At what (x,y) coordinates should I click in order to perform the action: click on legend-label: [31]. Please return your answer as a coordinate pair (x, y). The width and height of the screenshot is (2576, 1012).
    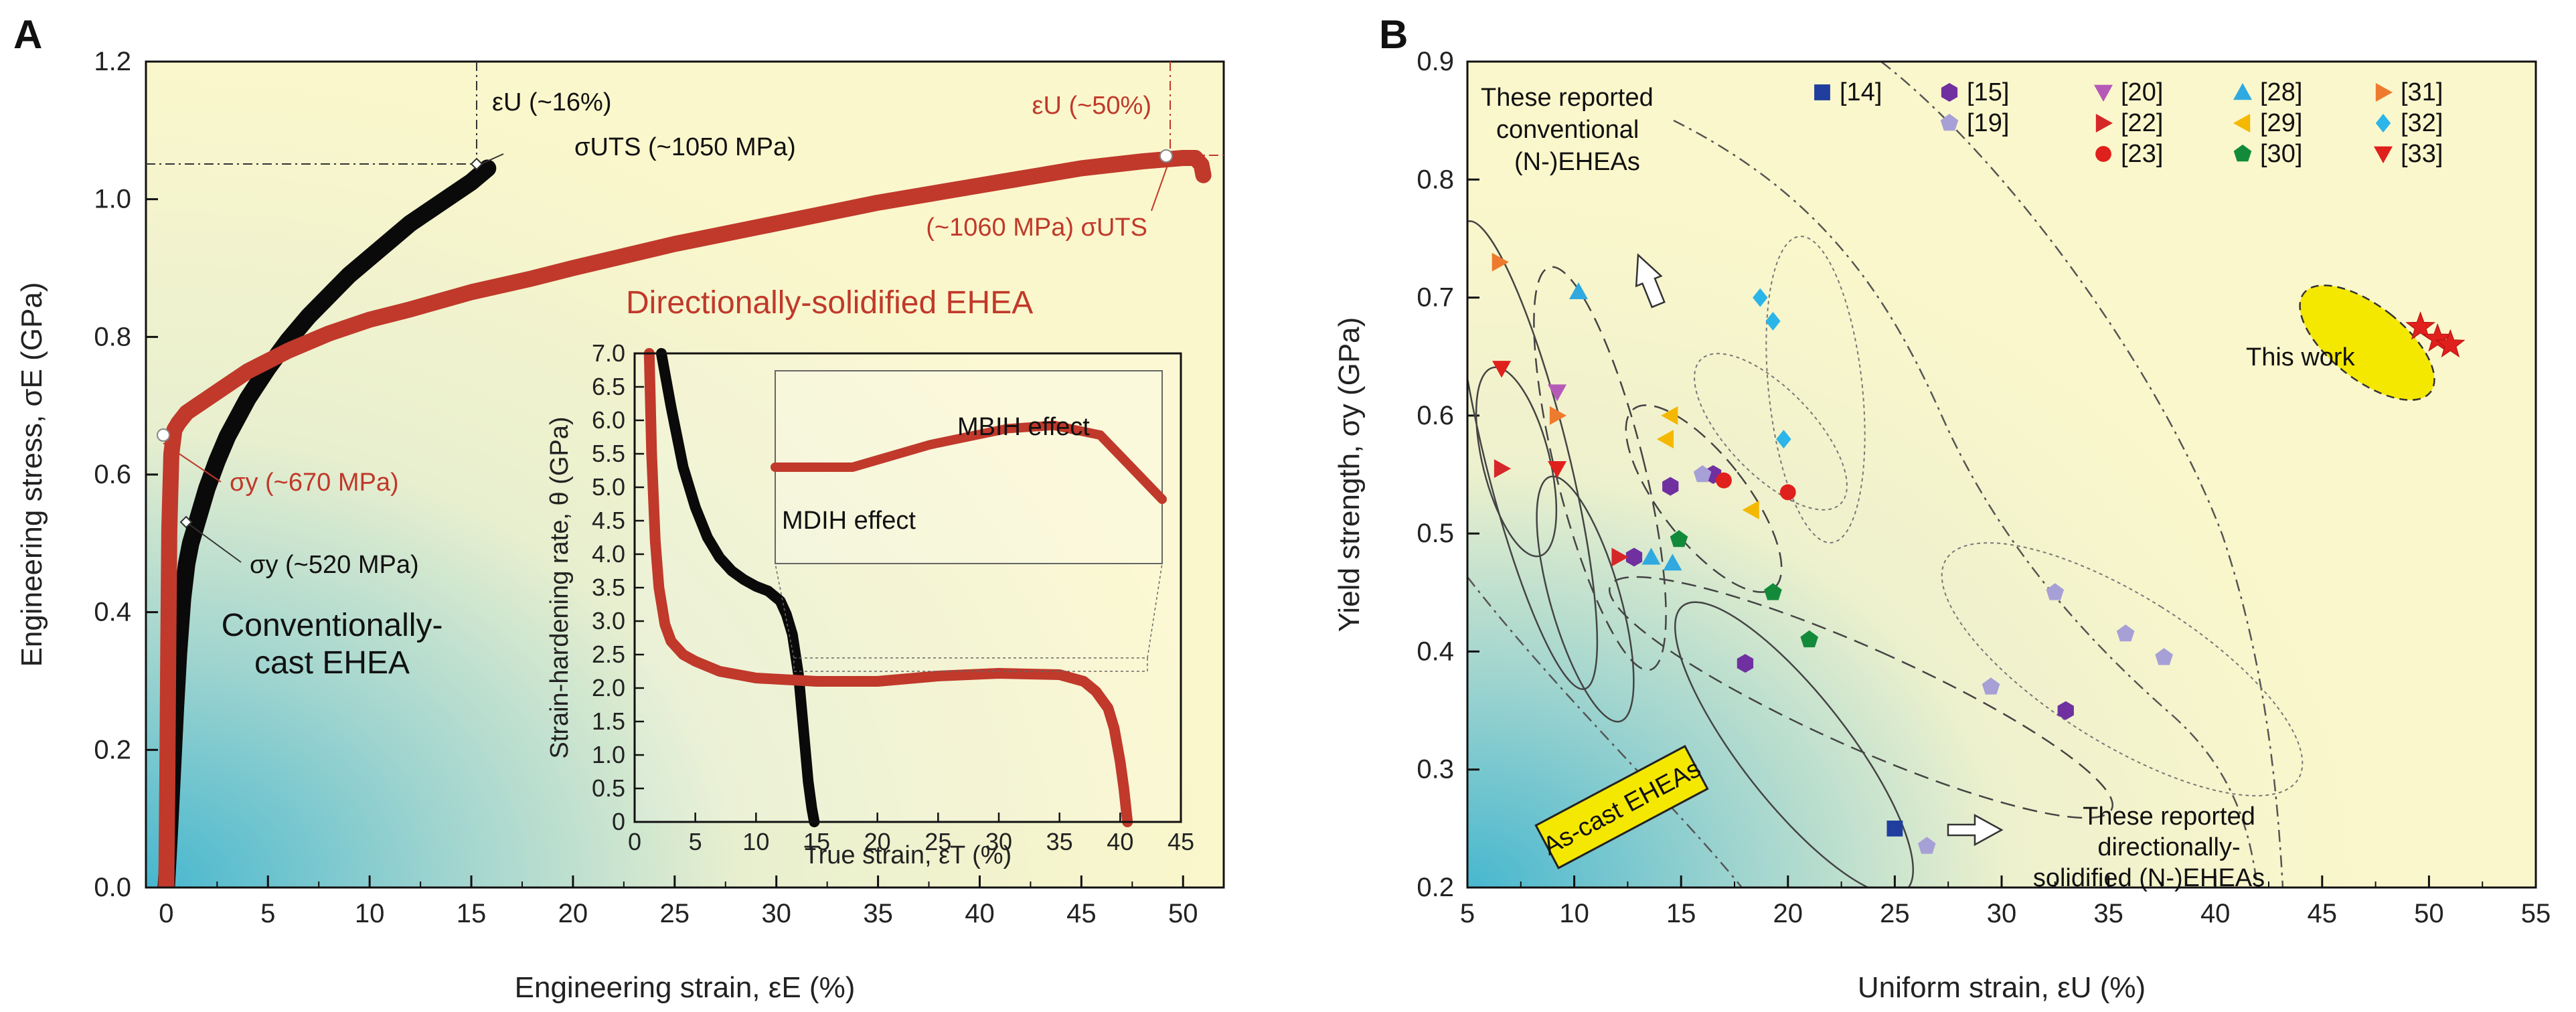
    Looking at the image, I should click on (2422, 92).